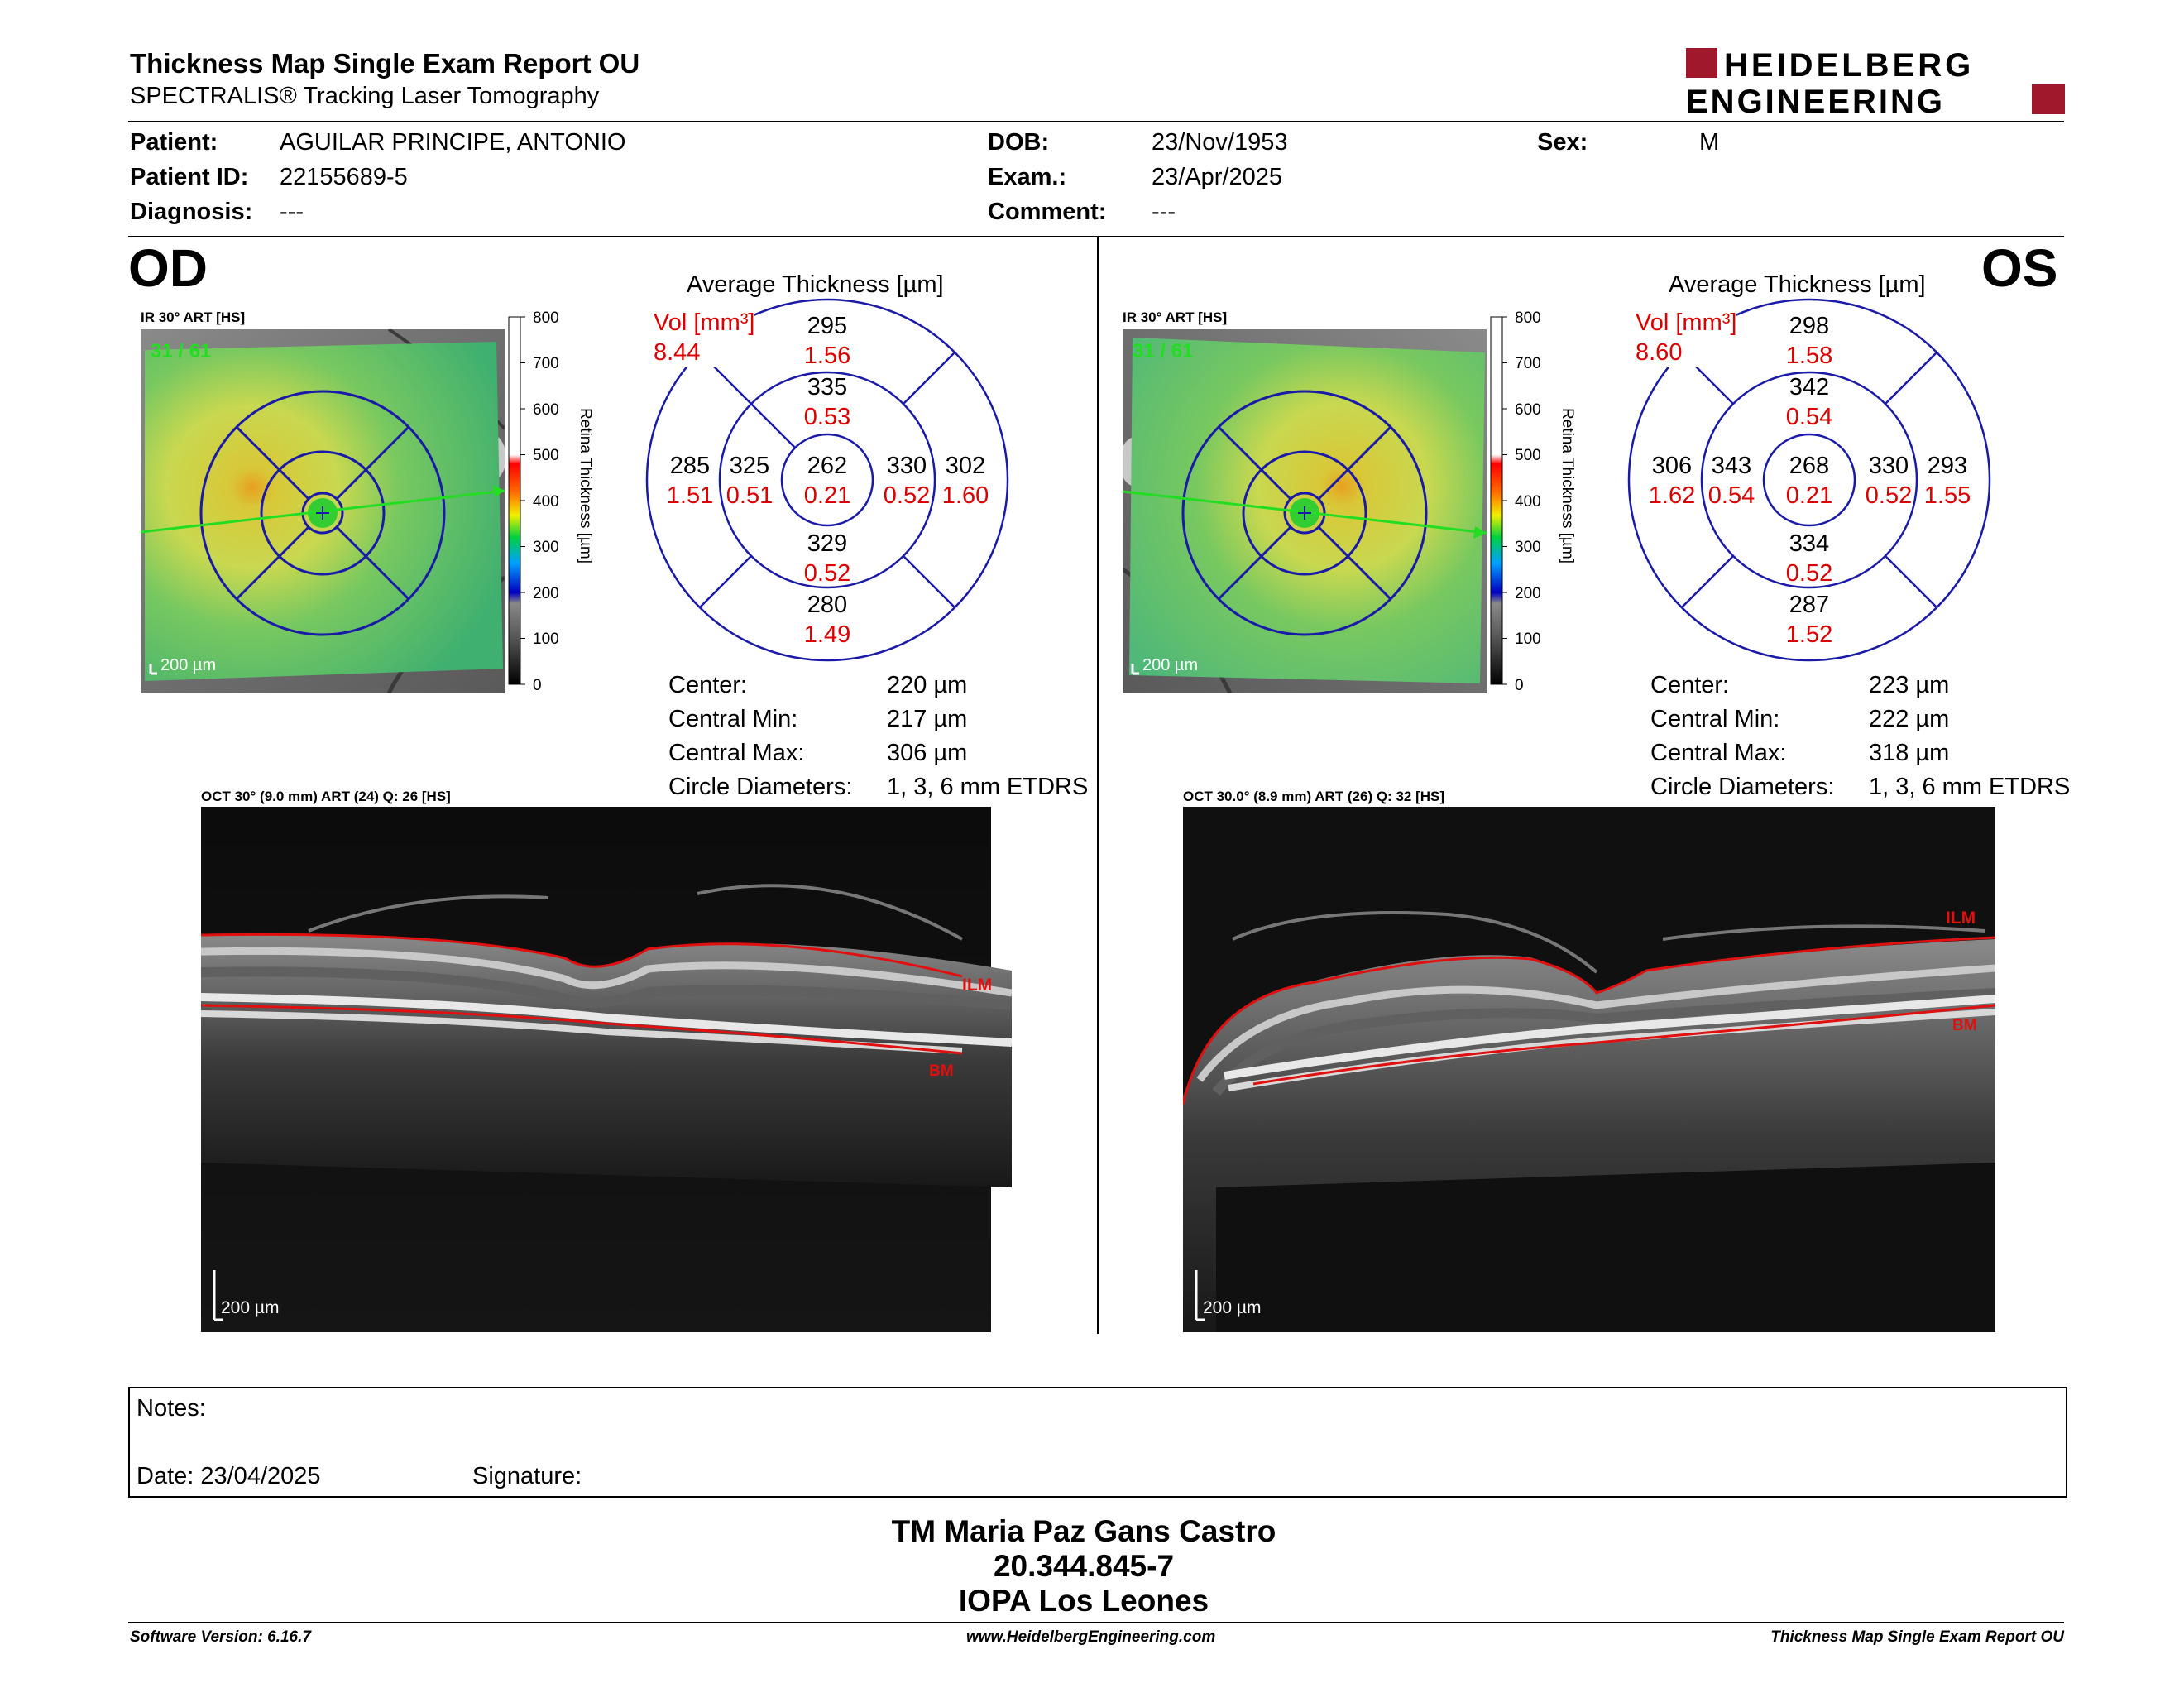  Describe the element at coordinates (736, 753) in the screenshot. I see `od-max-label: Central Max:` at that location.